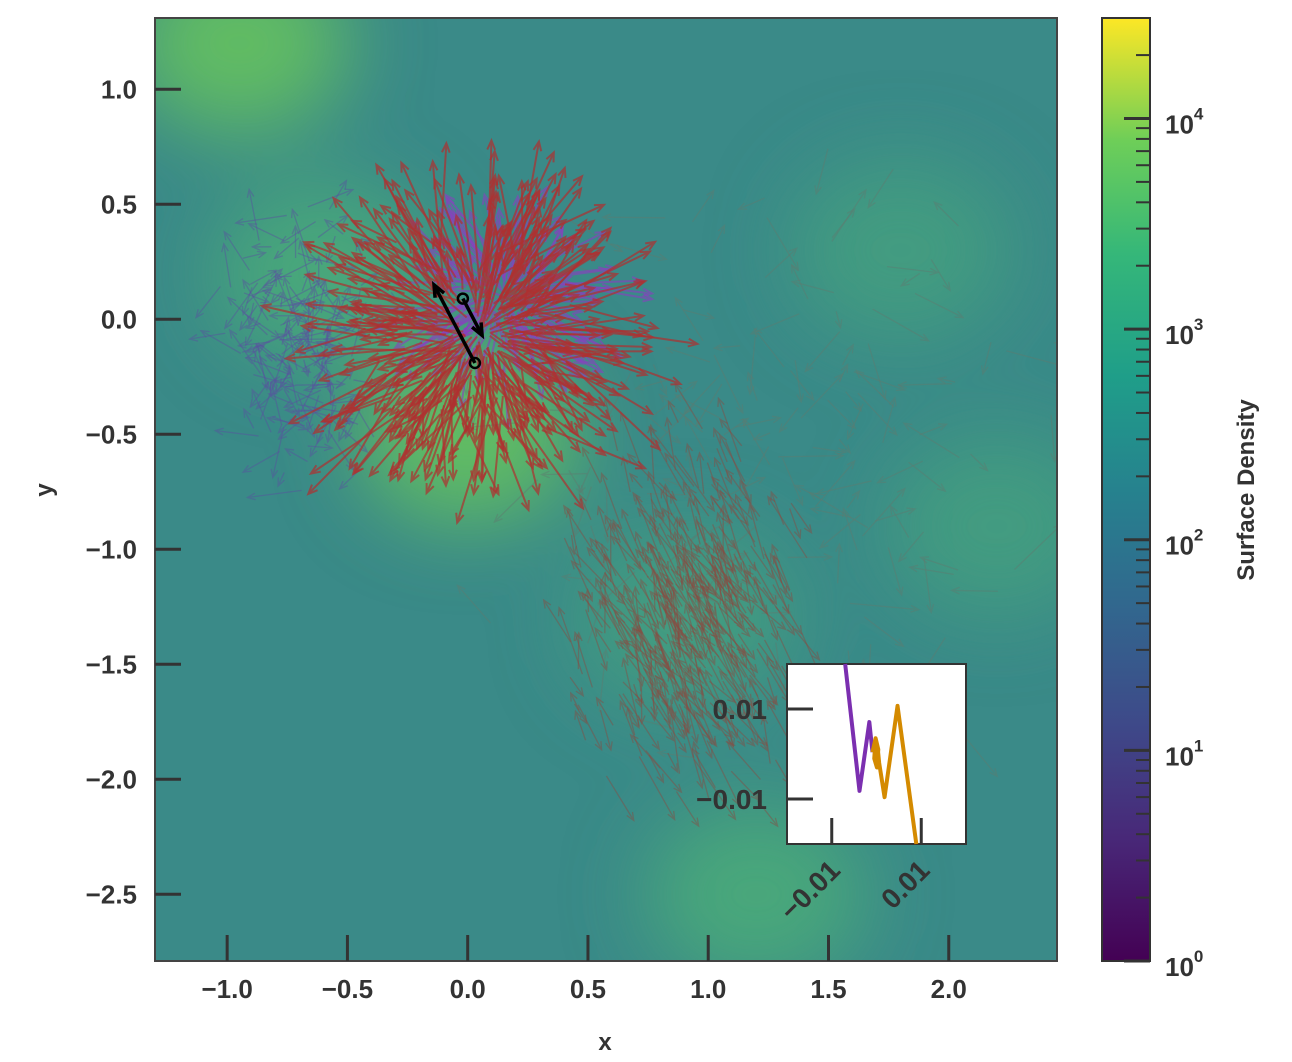  Describe the element at coordinates (740, 709) in the screenshot. I see `inset-y-tick-label: 0.01` at that location.